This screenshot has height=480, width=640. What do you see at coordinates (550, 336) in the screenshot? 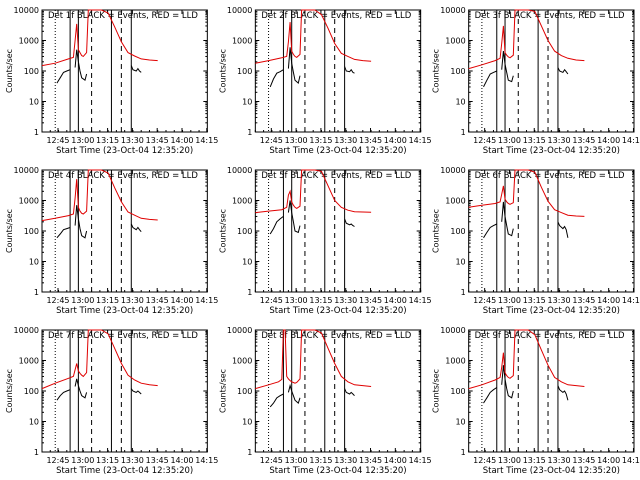
I see `panel-title: Det 9f BLACK = Events, RED = LLD` at bounding box center [550, 336].